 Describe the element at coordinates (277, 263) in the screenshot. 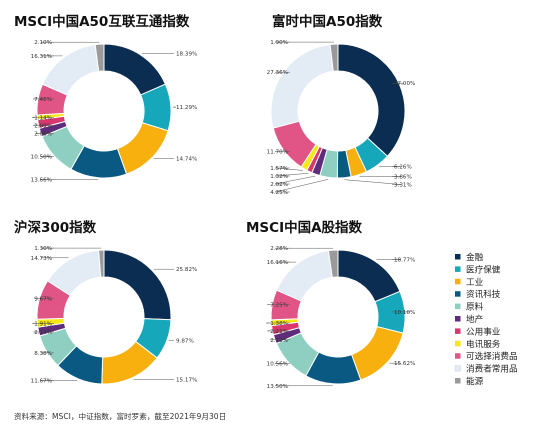

I see `data-label: 16.16%` at that location.